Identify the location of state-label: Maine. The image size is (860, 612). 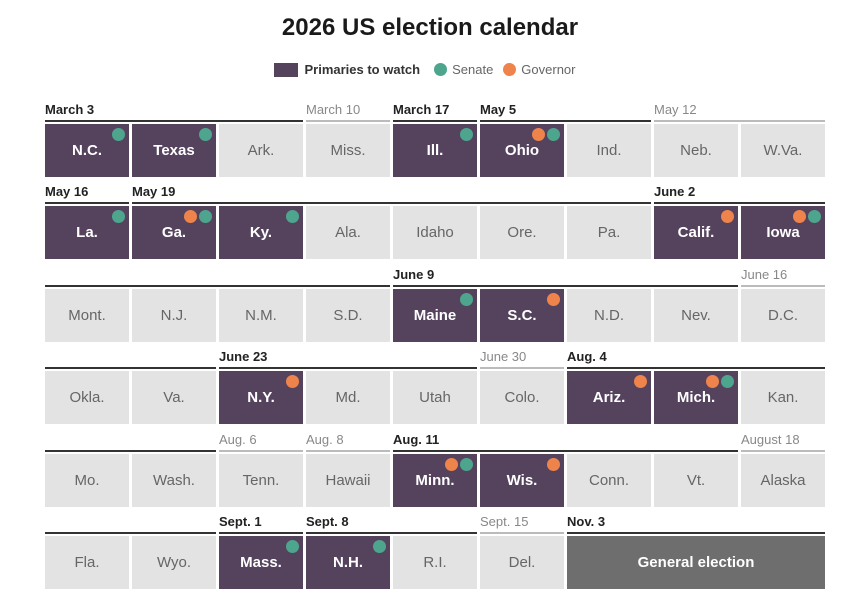
(435, 315).